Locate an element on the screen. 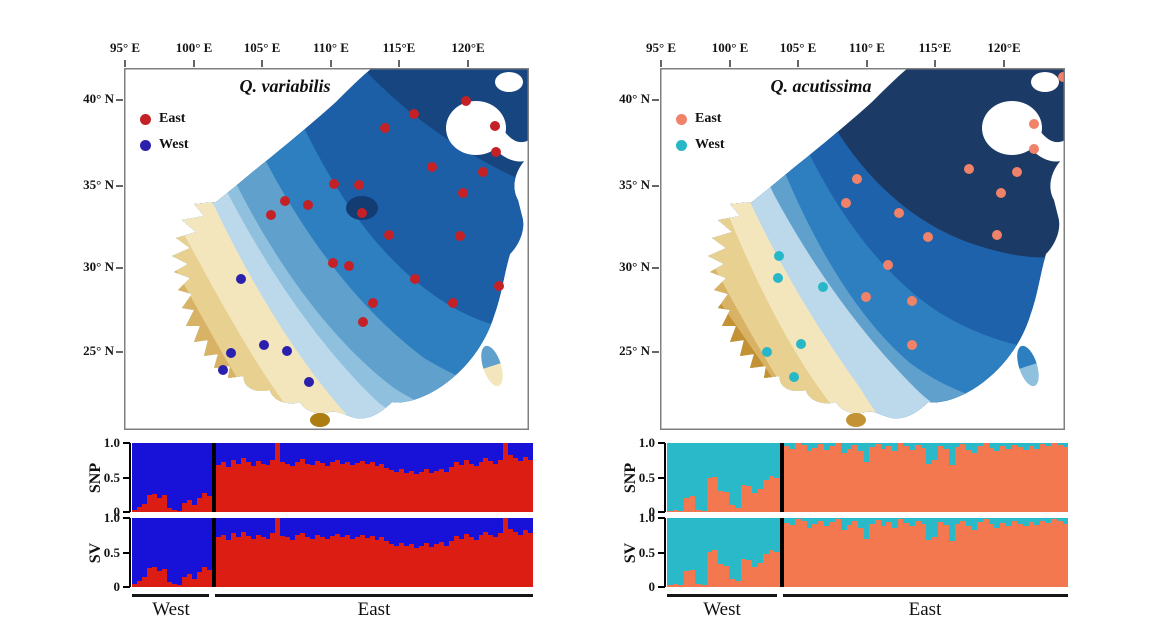  x-tick-label: 95° E is located at coordinates (661, 47).